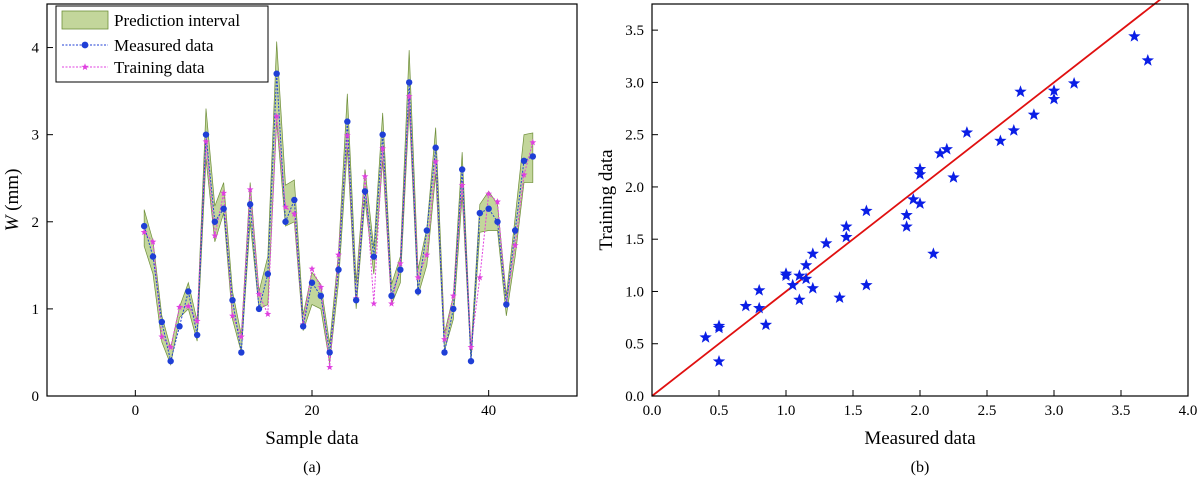 Image resolution: width=1200 pixels, height=483 pixels. I want to click on legend-label-measured: Measured data, so click(164, 45).